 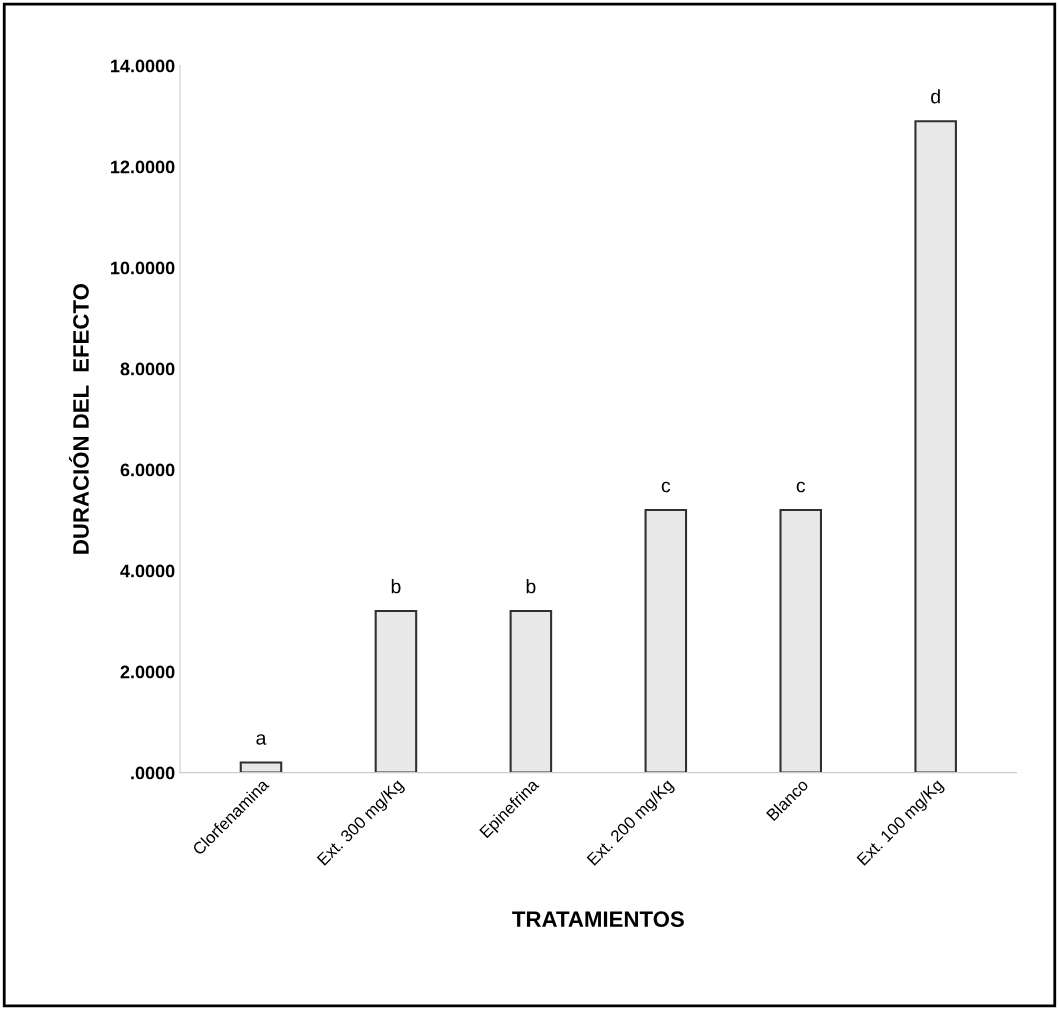 What do you see at coordinates (935, 96) in the screenshot?
I see `annotation: d` at bounding box center [935, 96].